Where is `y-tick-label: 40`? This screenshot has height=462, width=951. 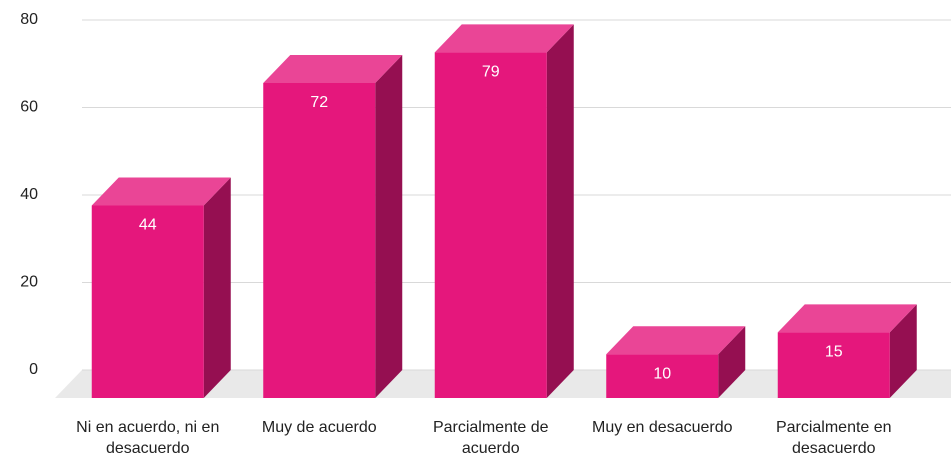 y-tick-label: 40 is located at coordinates (29, 194).